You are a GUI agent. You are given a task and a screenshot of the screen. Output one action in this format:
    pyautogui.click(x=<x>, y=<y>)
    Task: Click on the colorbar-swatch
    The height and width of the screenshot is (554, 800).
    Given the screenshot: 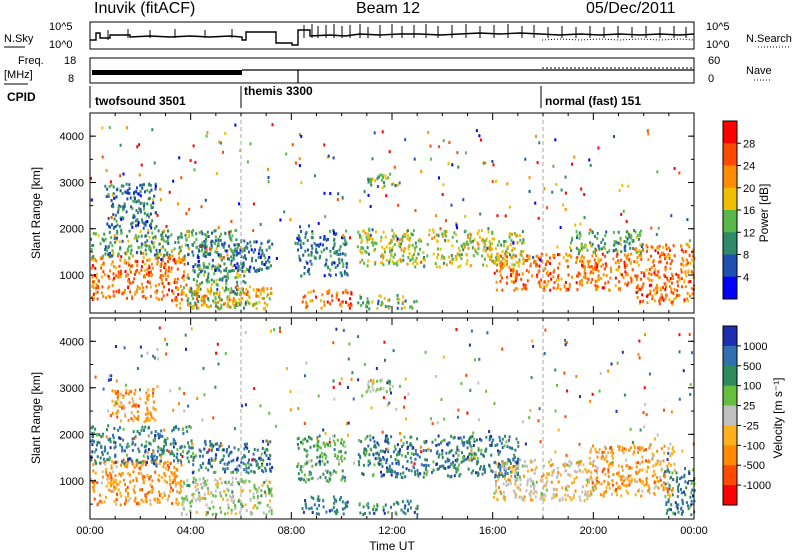 What is the action you would take?
    pyautogui.click(x=730, y=154)
    